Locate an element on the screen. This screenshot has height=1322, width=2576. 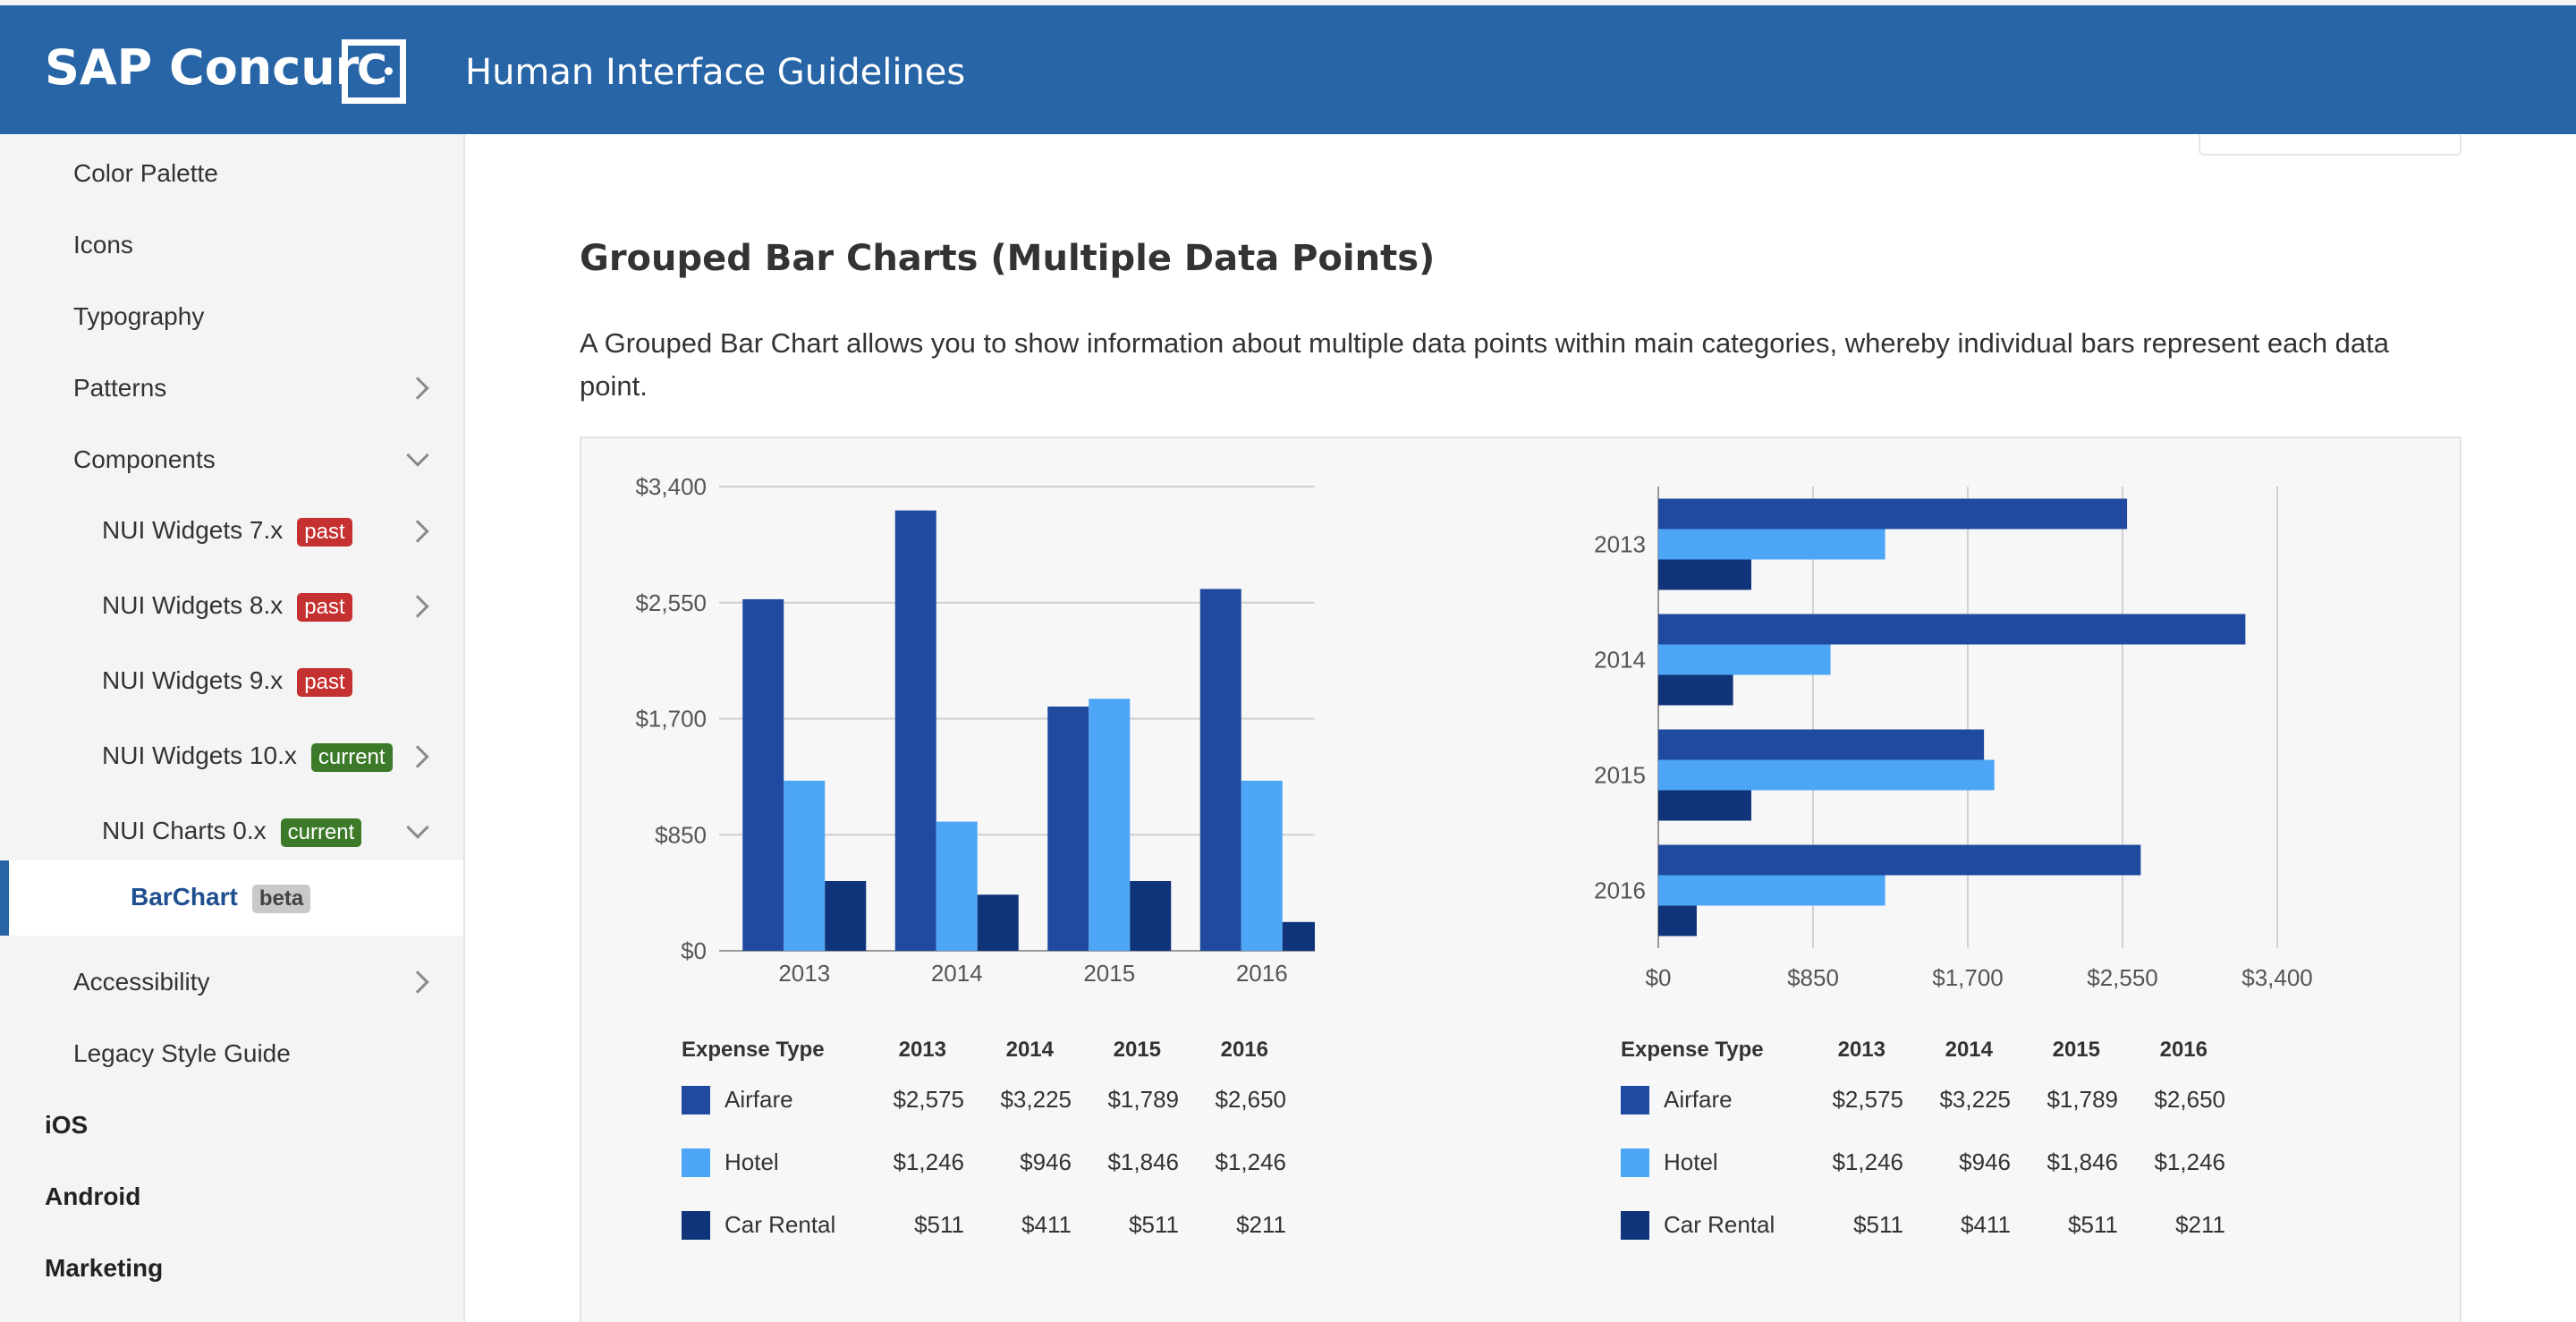
sidebar-item-nui-widgets-10-x: NUI Widgets 10.x current is located at coordinates (231, 756).